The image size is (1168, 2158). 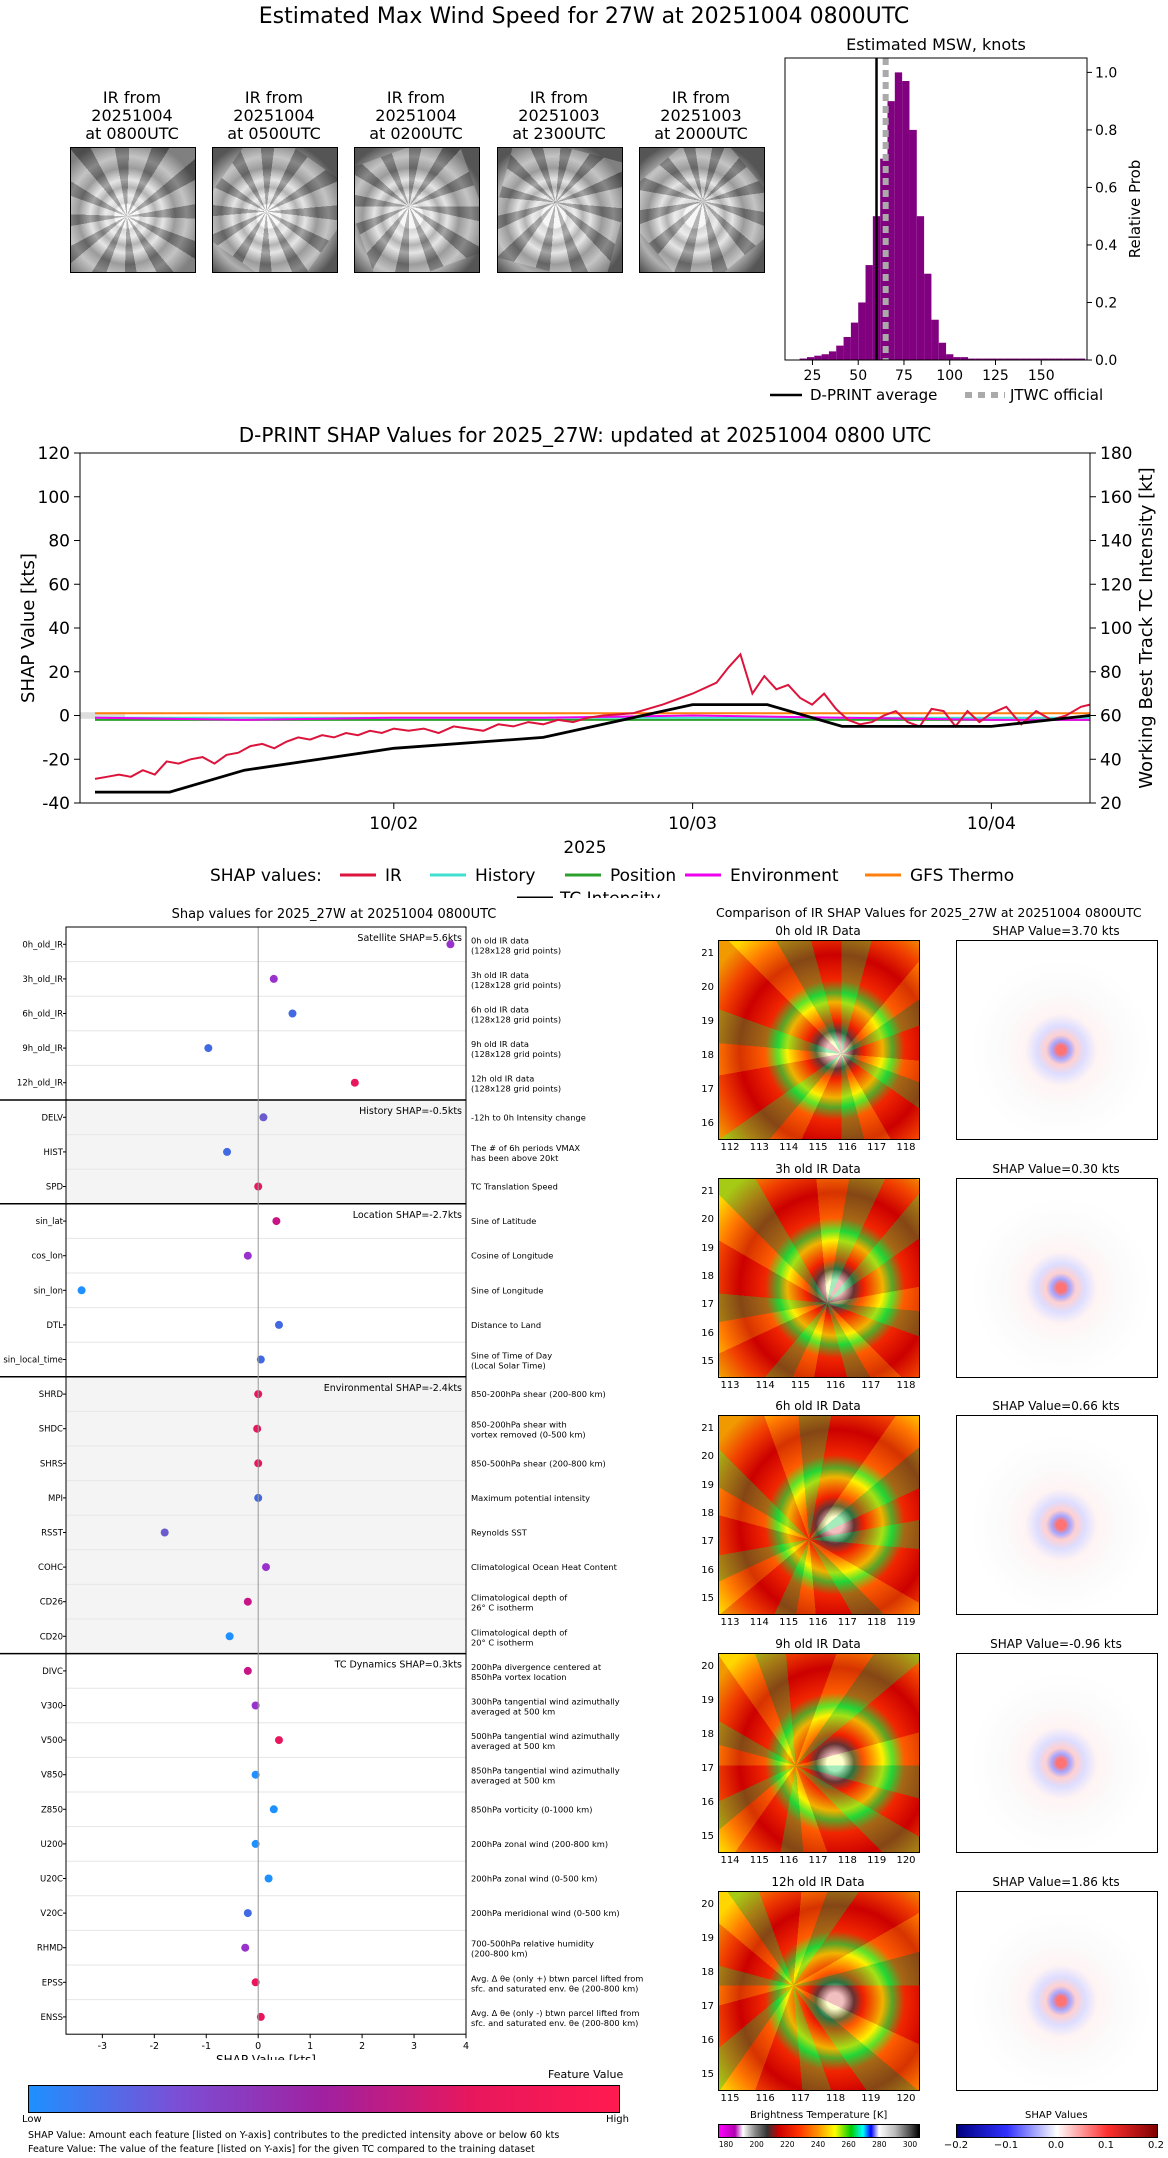 What do you see at coordinates (52, 1776) in the screenshot?
I see `feature-label: V850` at bounding box center [52, 1776].